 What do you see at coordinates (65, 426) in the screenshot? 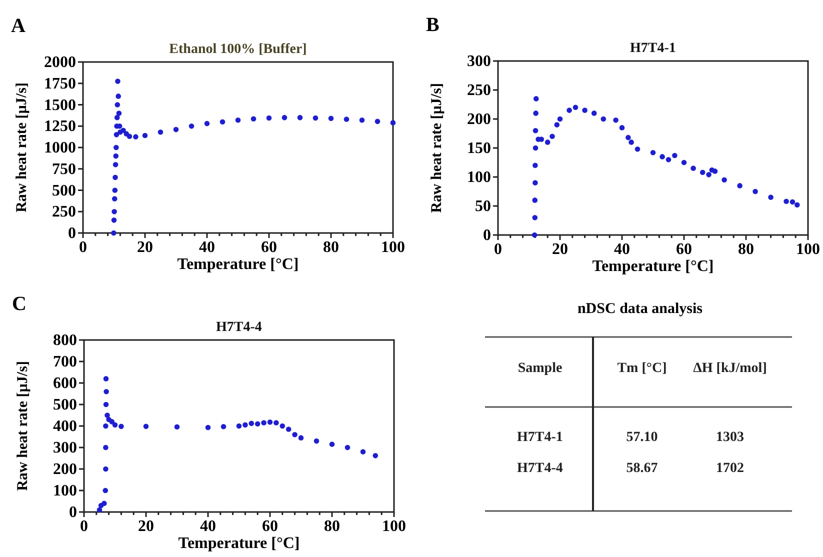
I see `y-tick-label: 400` at bounding box center [65, 426].